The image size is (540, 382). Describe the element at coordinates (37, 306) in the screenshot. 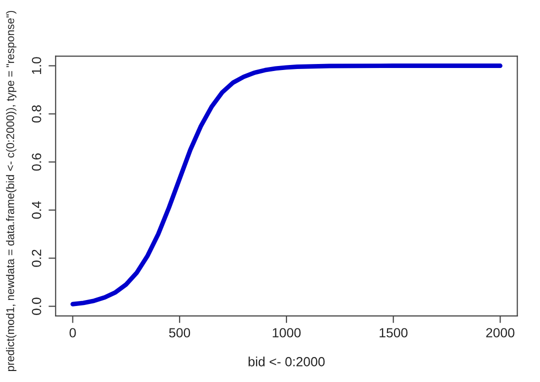

I see `y-tick-label: 0.0` at that location.